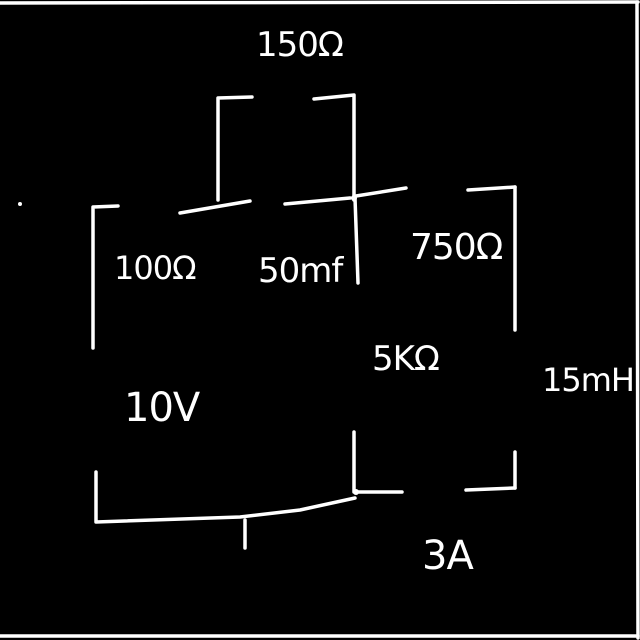  Describe the element at coordinates (155, 268) in the screenshot. I see `resistor-100-label: 100Ω` at that location.